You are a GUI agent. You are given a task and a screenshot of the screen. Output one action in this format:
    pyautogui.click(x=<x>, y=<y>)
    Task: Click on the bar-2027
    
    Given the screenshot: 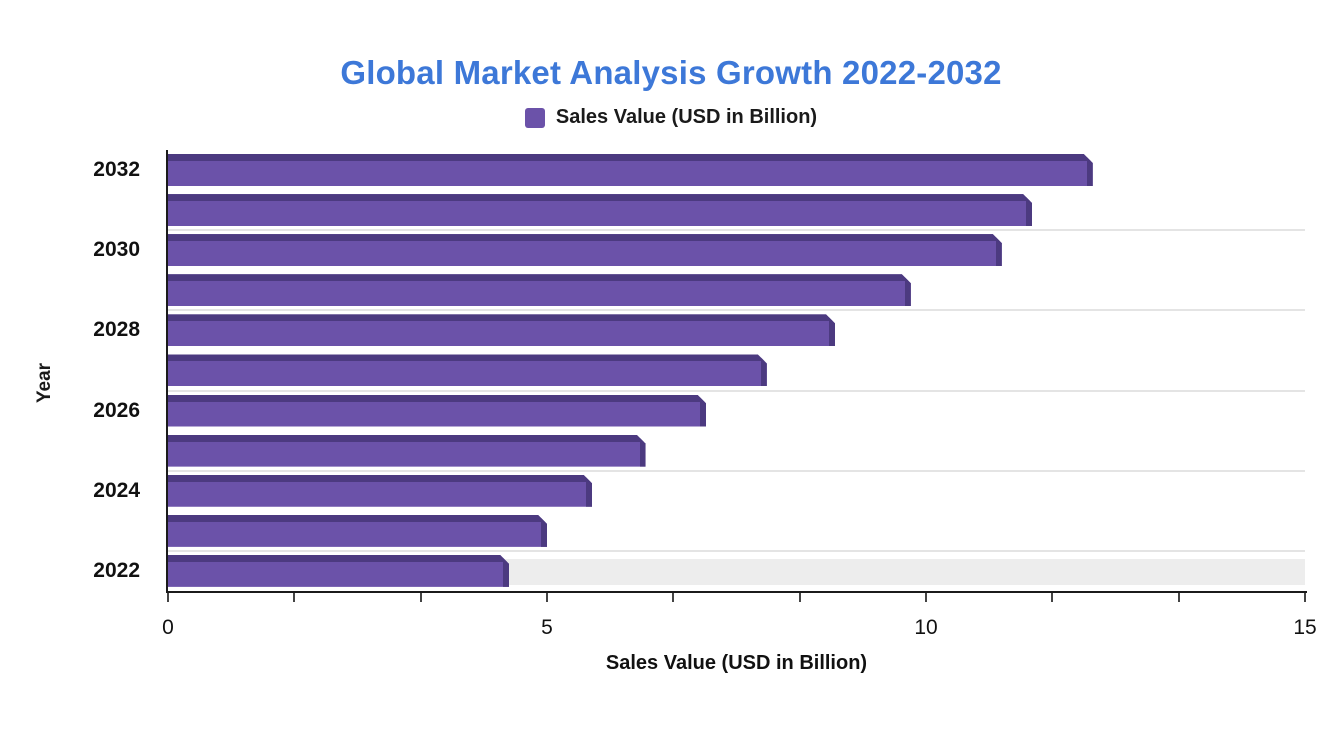 What is the action you would take?
    pyautogui.click(x=467, y=370)
    